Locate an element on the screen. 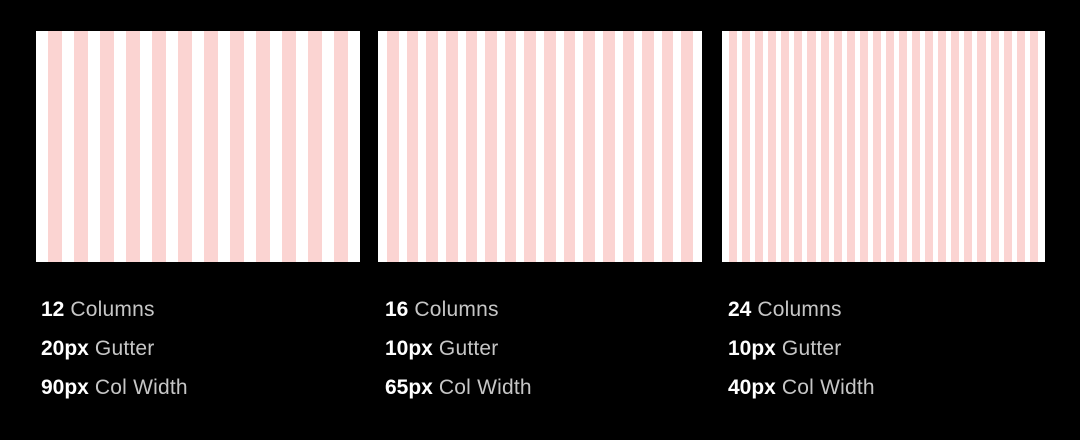  spec-col-width-value: 90px is located at coordinates (65, 387).